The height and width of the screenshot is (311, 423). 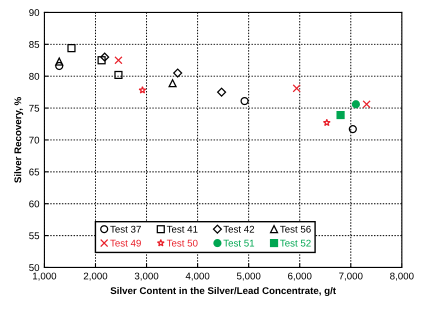 I want to click on legend-label: Test 50, so click(x=182, y=243).